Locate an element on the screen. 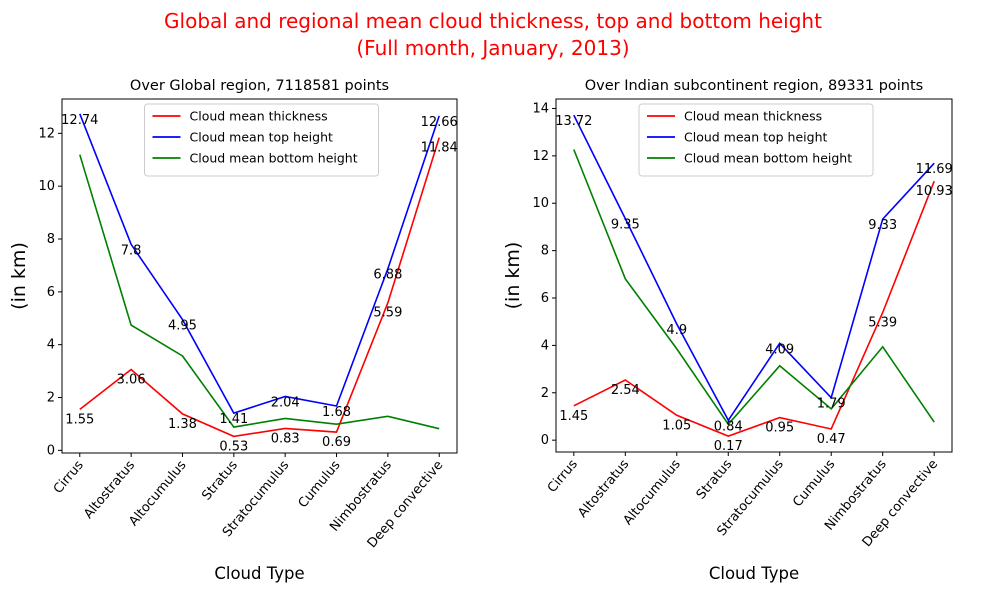  data-label: 2.04 is located at coordinates (285, 402).